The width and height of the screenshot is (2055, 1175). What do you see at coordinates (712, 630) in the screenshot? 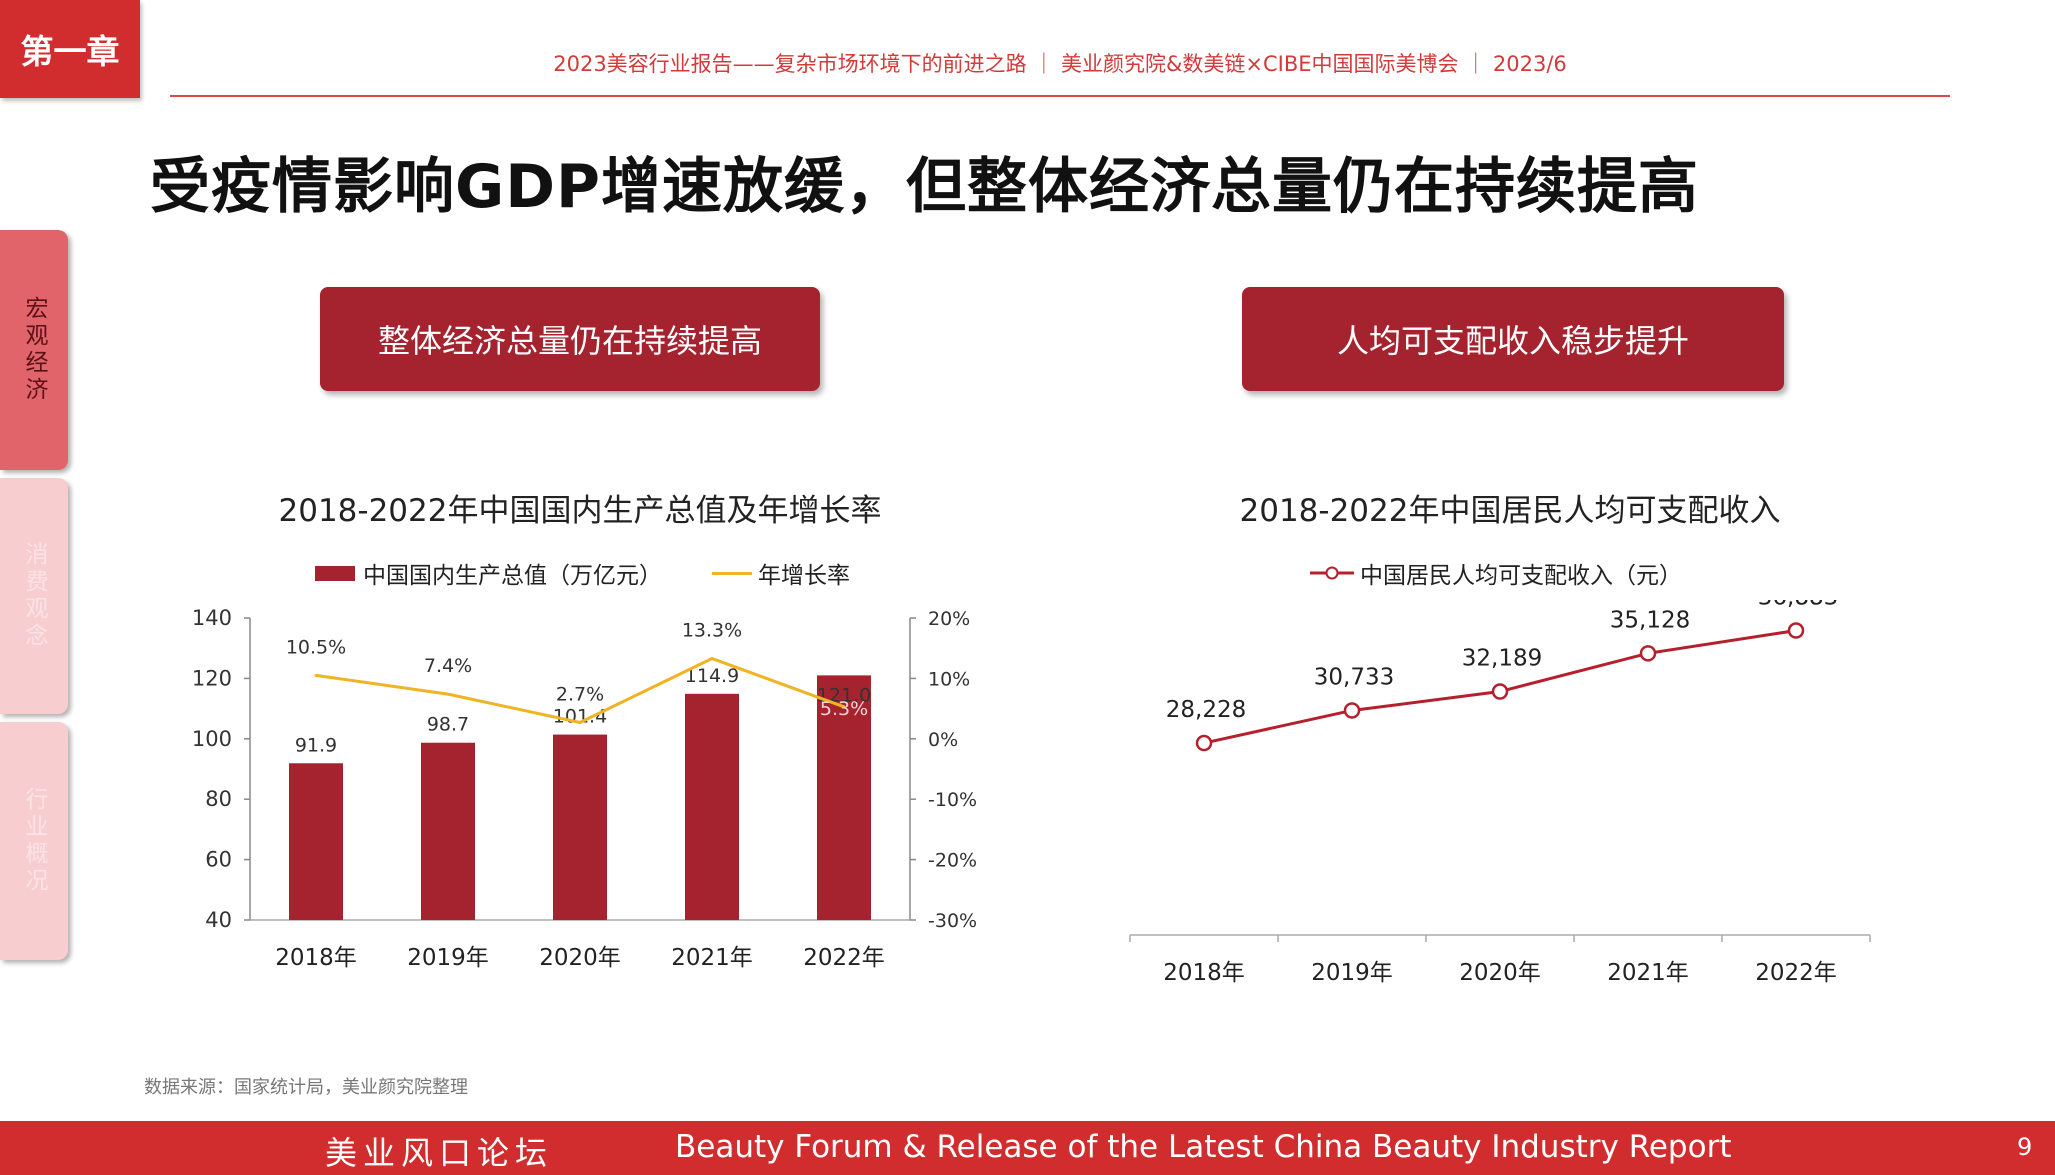
I see `growth-rate-label: 13.3%` at bounding box center [712, 630].